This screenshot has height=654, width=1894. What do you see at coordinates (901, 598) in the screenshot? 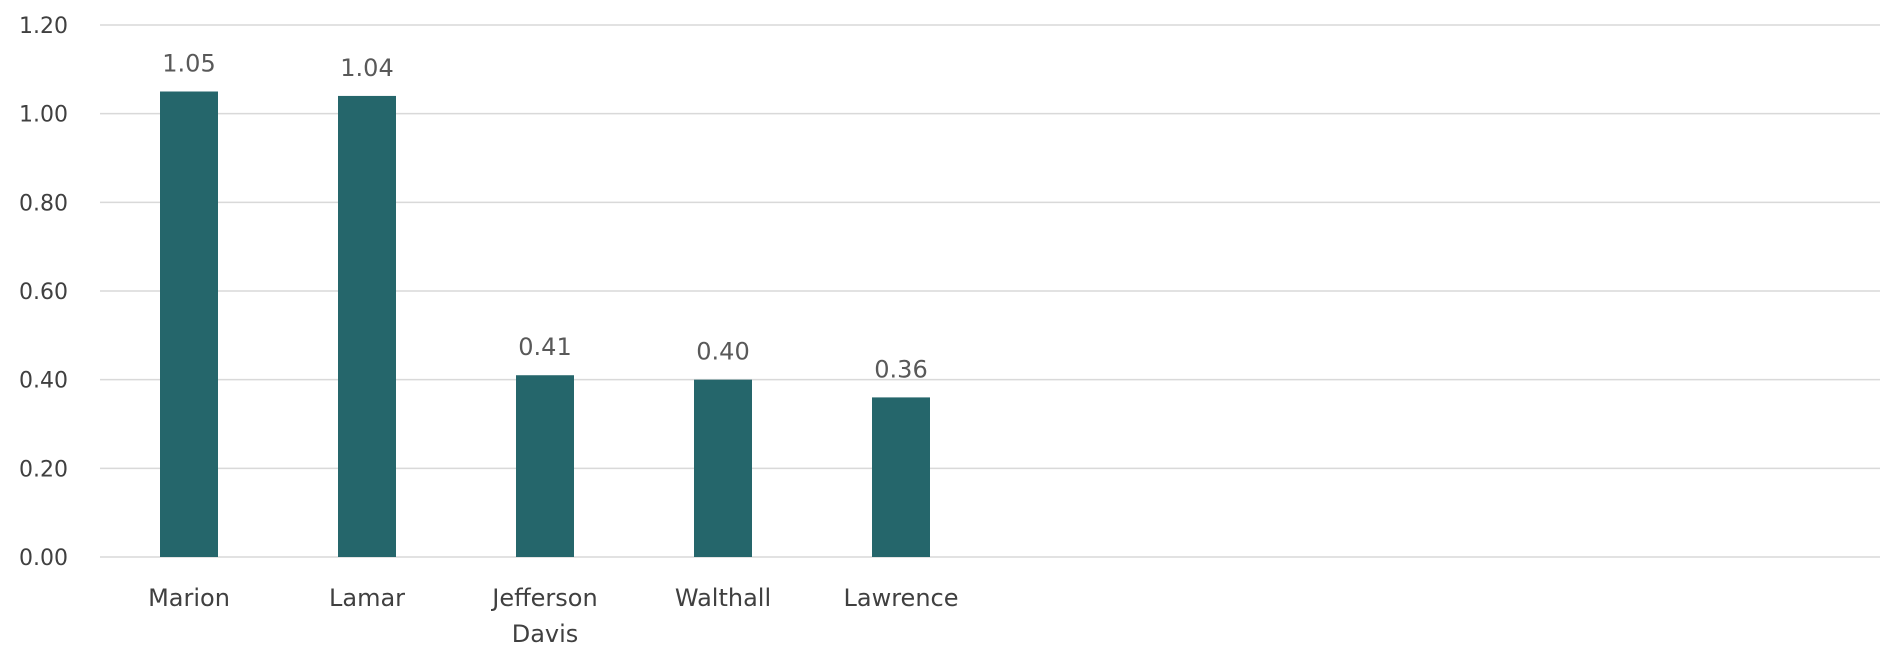
I see `category-label: Lawrence` at bounding box center [901, 598].